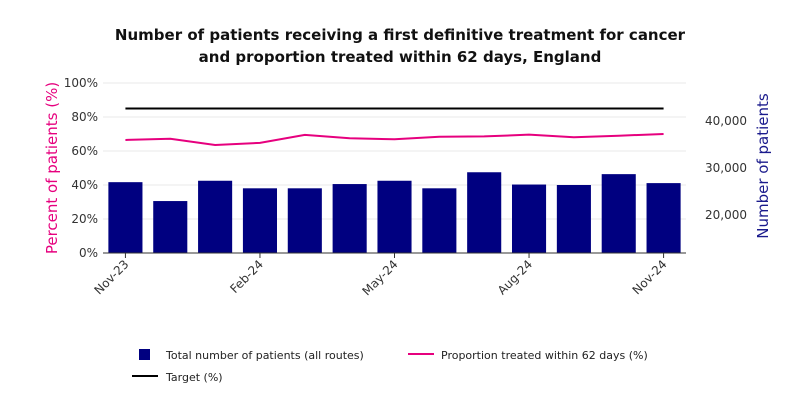 This screenshot has height=400, width=800. What do you see at coordinates (726, 121) in the screenshot?
I see `y-right-tick-label: 40,000` at bounding box center [726, 121].